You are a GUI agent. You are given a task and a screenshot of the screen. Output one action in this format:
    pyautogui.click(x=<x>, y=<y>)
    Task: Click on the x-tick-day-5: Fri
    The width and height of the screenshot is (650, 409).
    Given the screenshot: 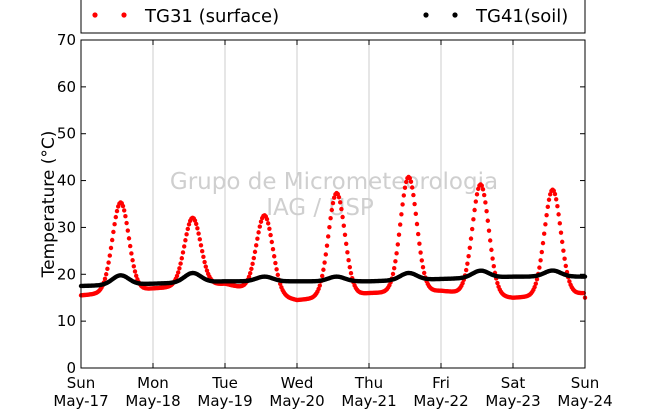 What is the action you would take?
    pyautogui.click(x=441, y=383)
    